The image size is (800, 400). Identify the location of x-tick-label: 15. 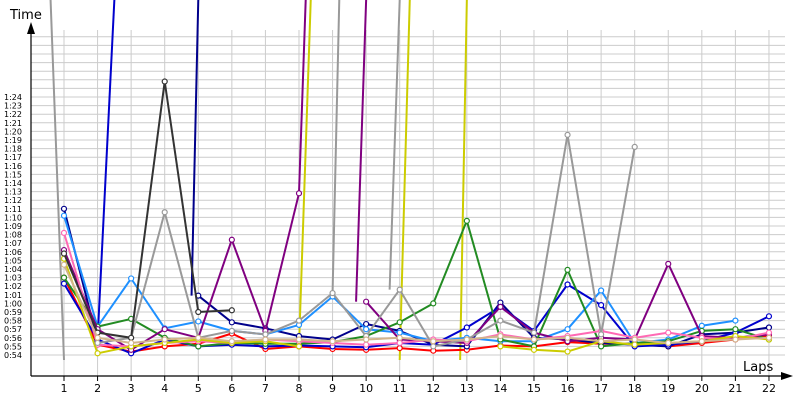
(534, 388).